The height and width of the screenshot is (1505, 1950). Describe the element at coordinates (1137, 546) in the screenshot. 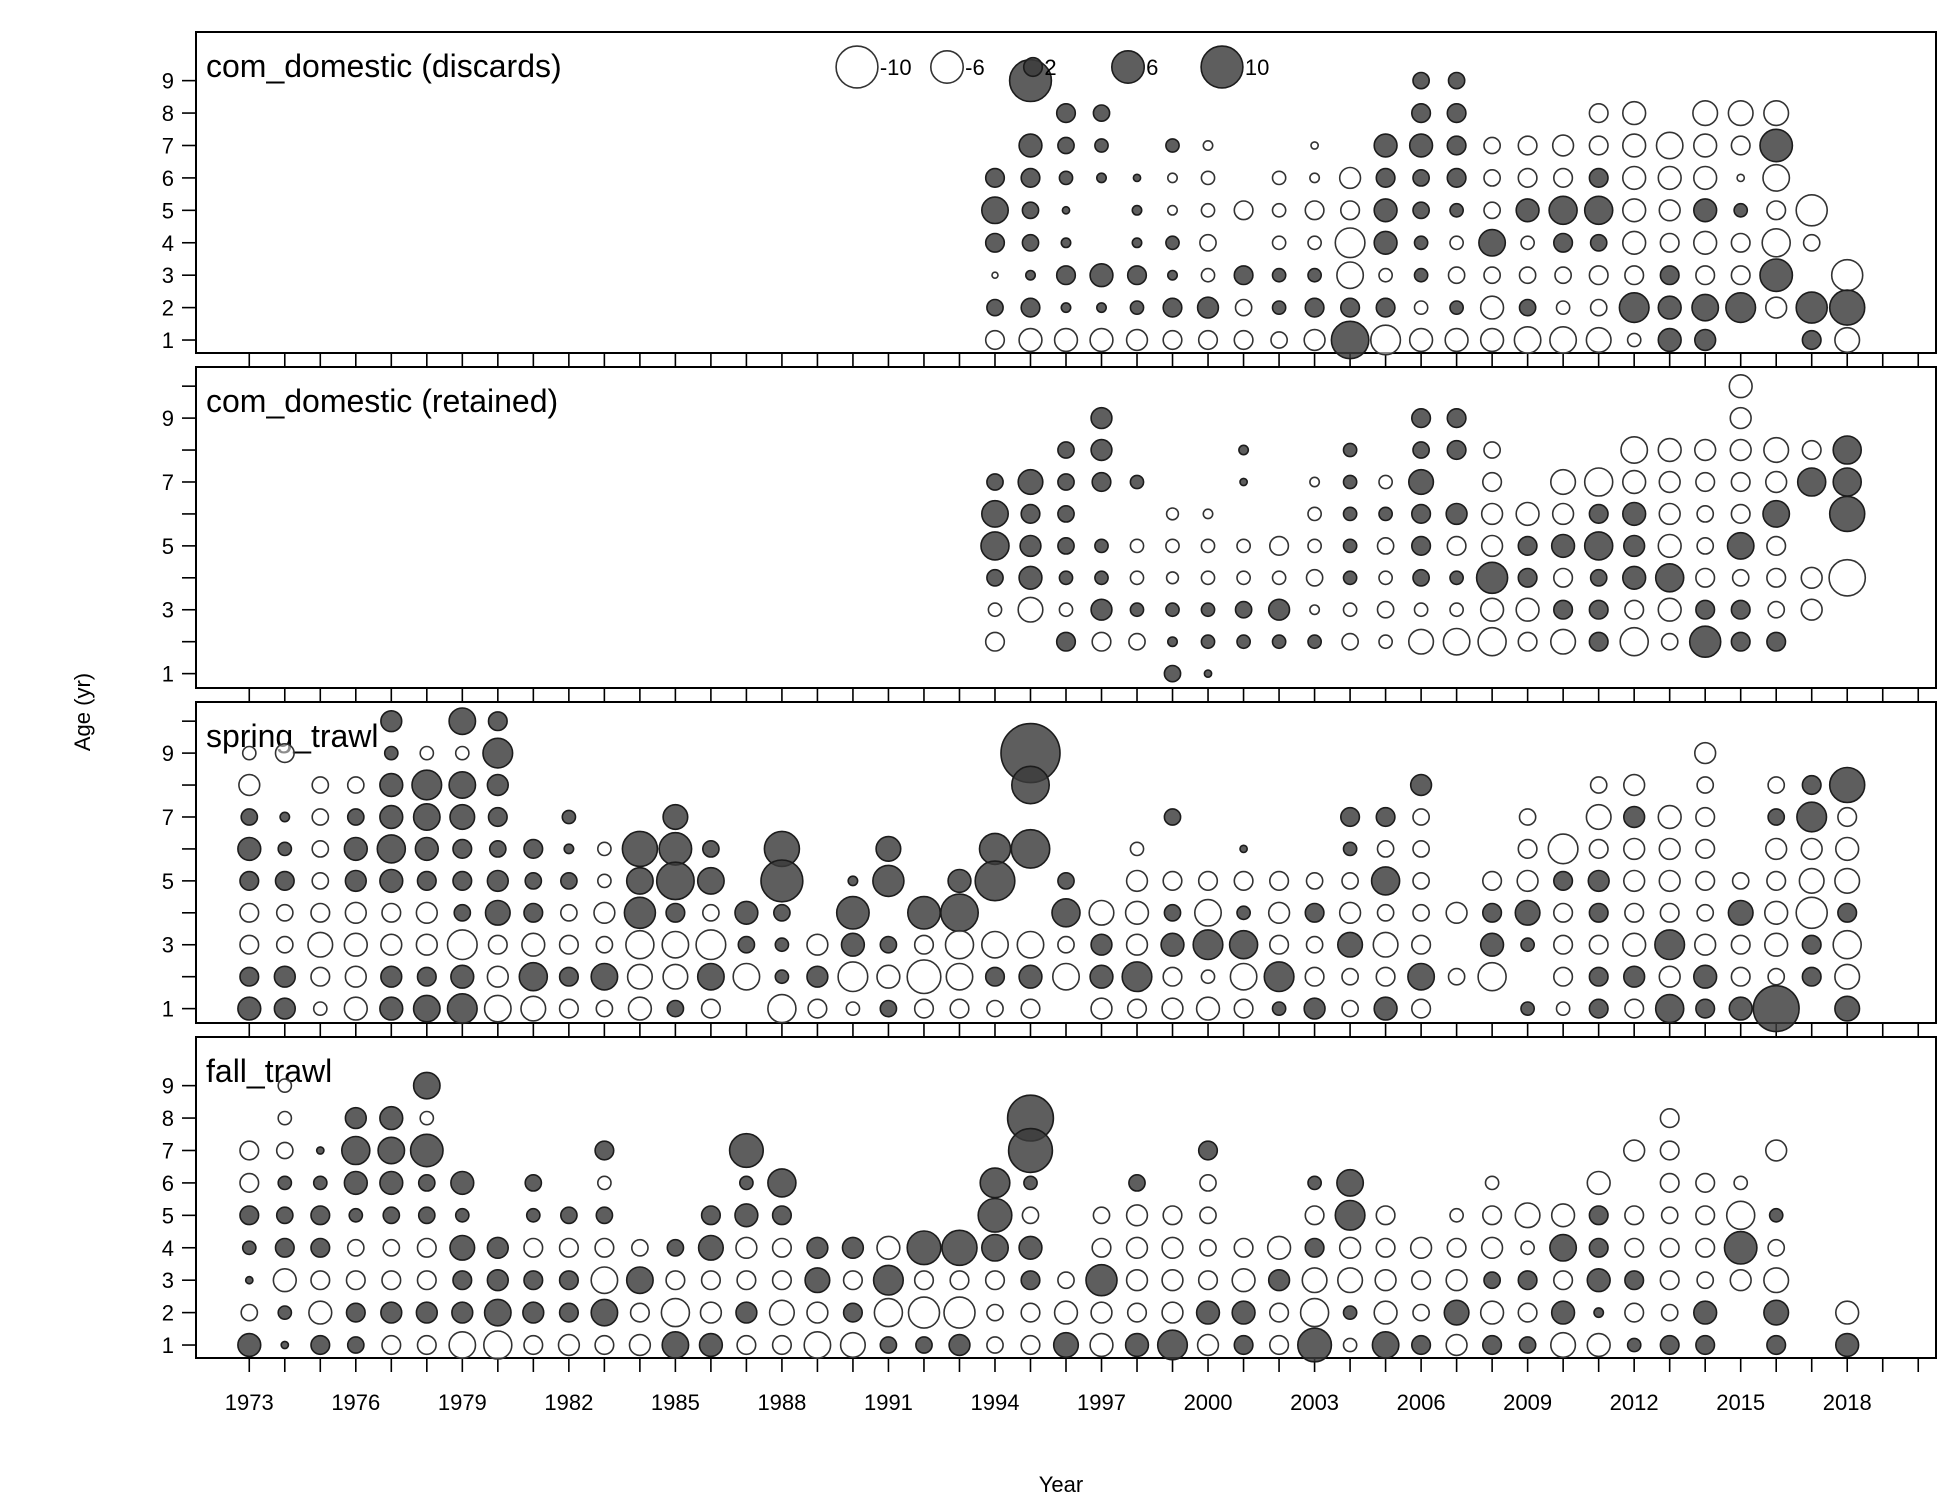

I see `bubble-1998-age5` at that location.